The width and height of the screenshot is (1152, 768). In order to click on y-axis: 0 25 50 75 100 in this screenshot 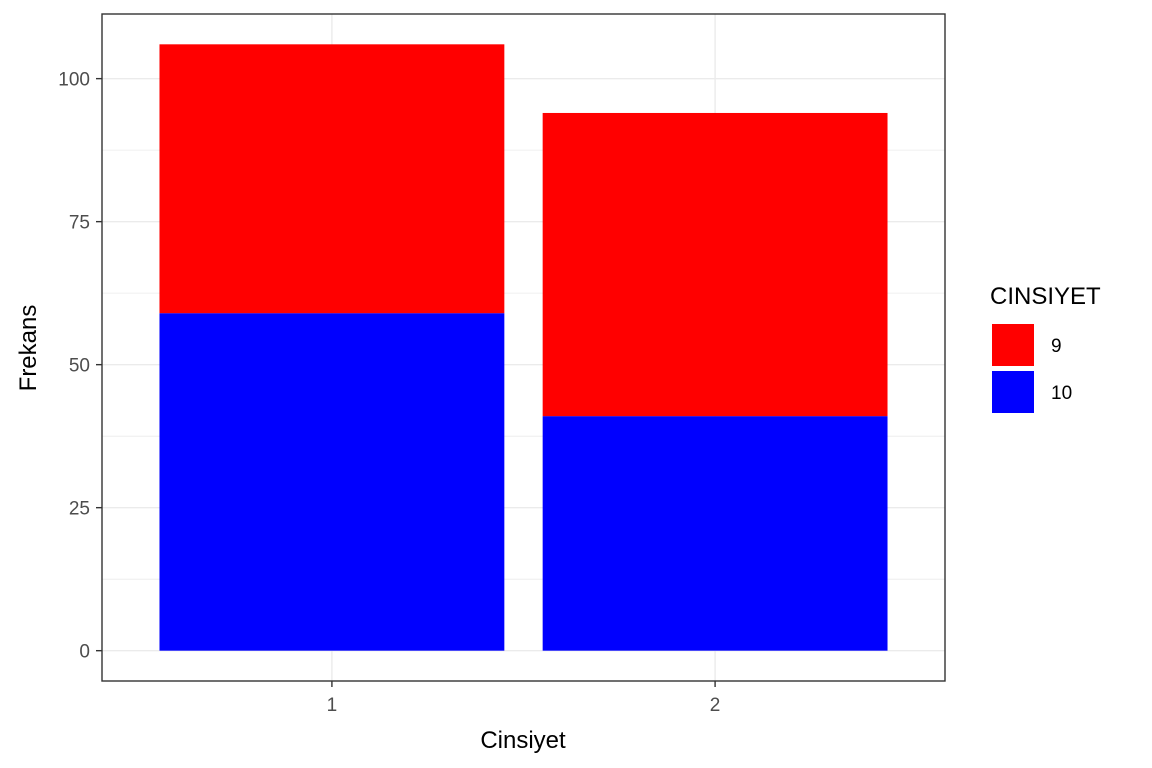, I will do `click(80, 366)`.